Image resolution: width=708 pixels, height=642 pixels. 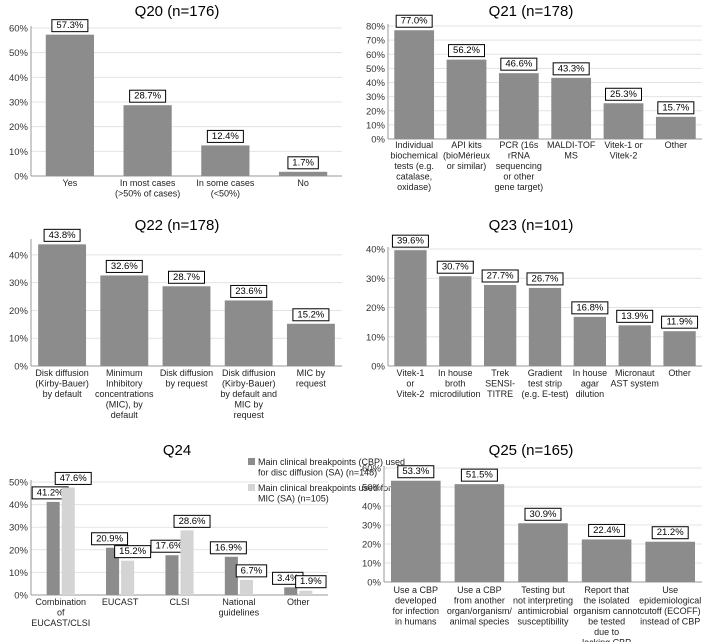 What do you see at coordinates (248, 394) in the screenshot?
I see `x-category-label: by default and` at bounding box center [248, 394].